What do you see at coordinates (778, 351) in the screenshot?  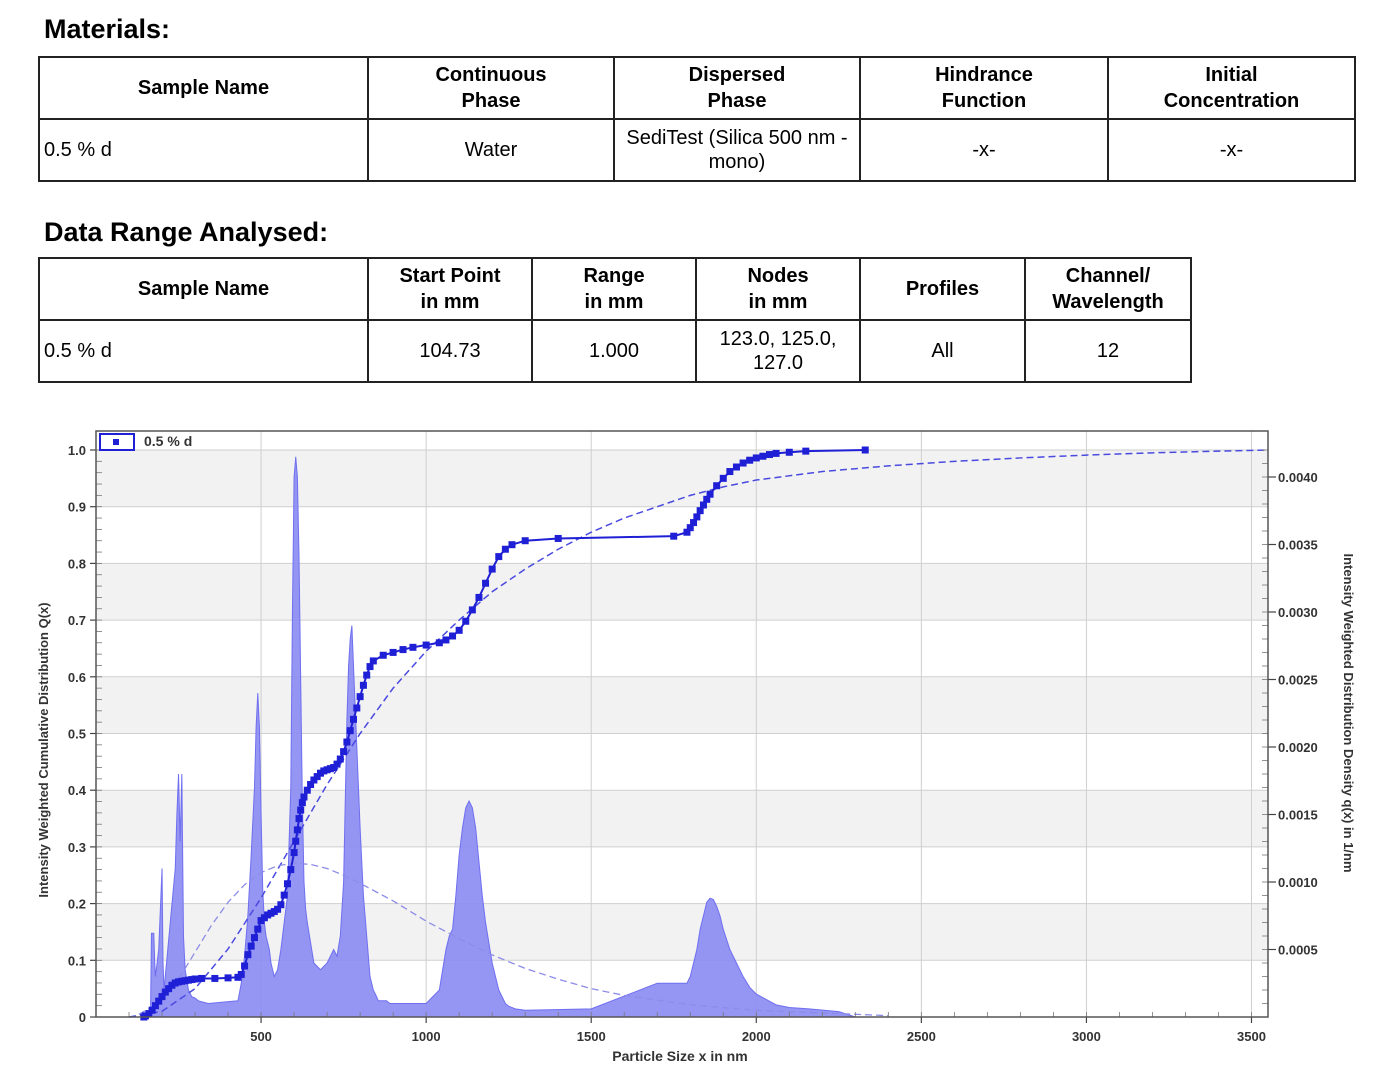 I see `cell-nodes: 123.0, 125.0, 127.0` at bounding box center [778, 351].